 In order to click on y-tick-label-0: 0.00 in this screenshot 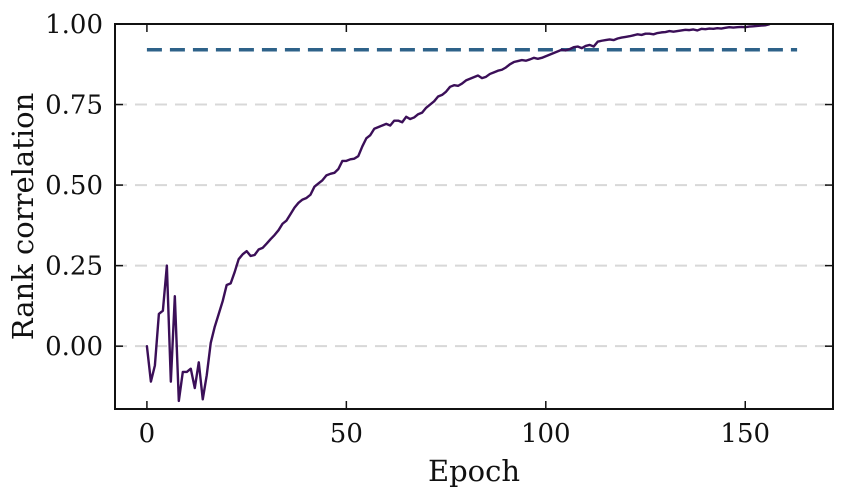, I will do `click(74, 347)`.